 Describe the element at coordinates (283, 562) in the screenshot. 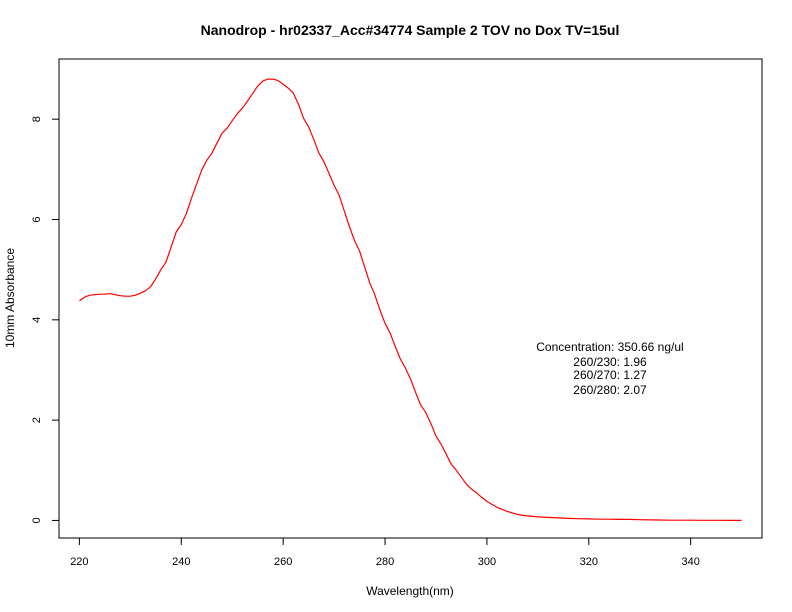

I see `x-tick-label: 260` at that location.